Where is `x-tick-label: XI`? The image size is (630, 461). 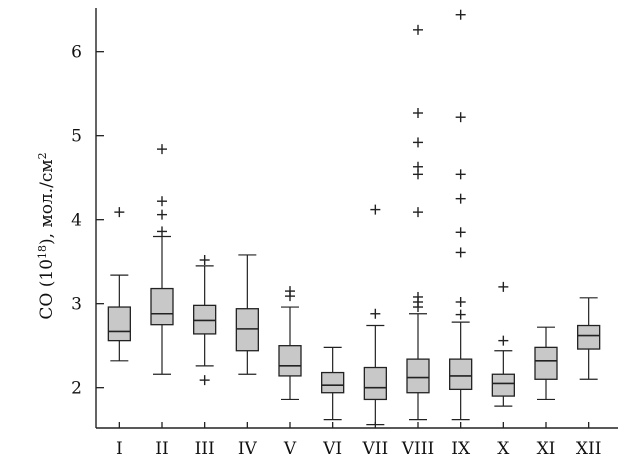 x-tick-label: XI is located at coordinates (546, 449).